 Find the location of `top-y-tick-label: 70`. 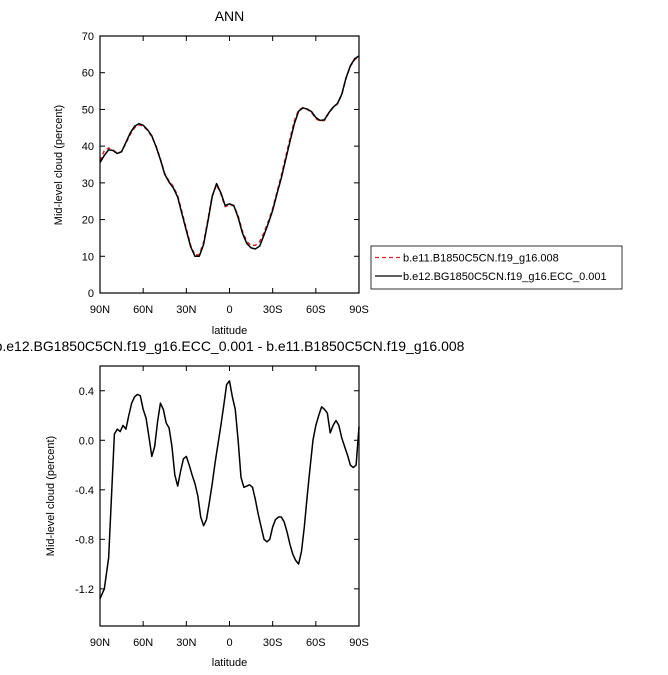

top-y-tick-label: 70 is located at coordinates (88, 37).